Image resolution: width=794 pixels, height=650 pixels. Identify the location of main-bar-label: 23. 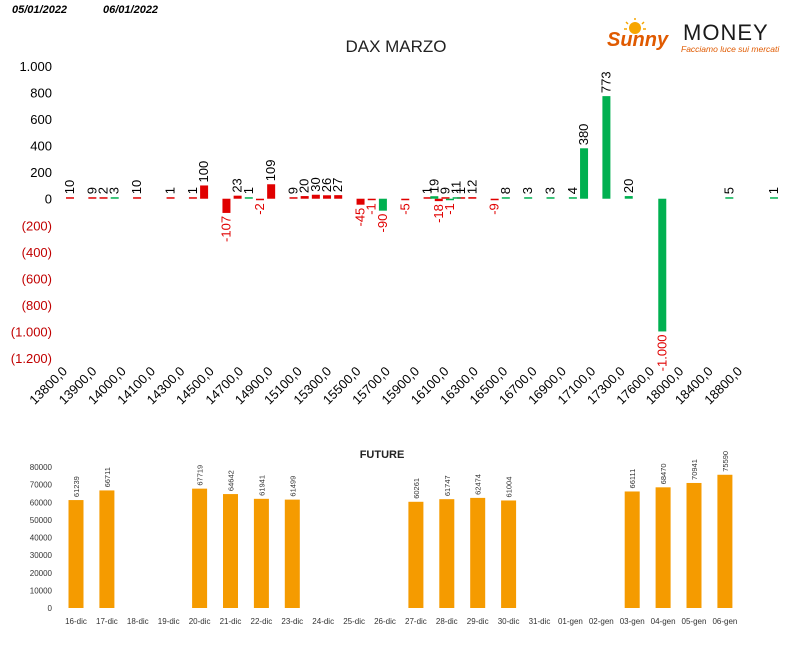
(237, 185).